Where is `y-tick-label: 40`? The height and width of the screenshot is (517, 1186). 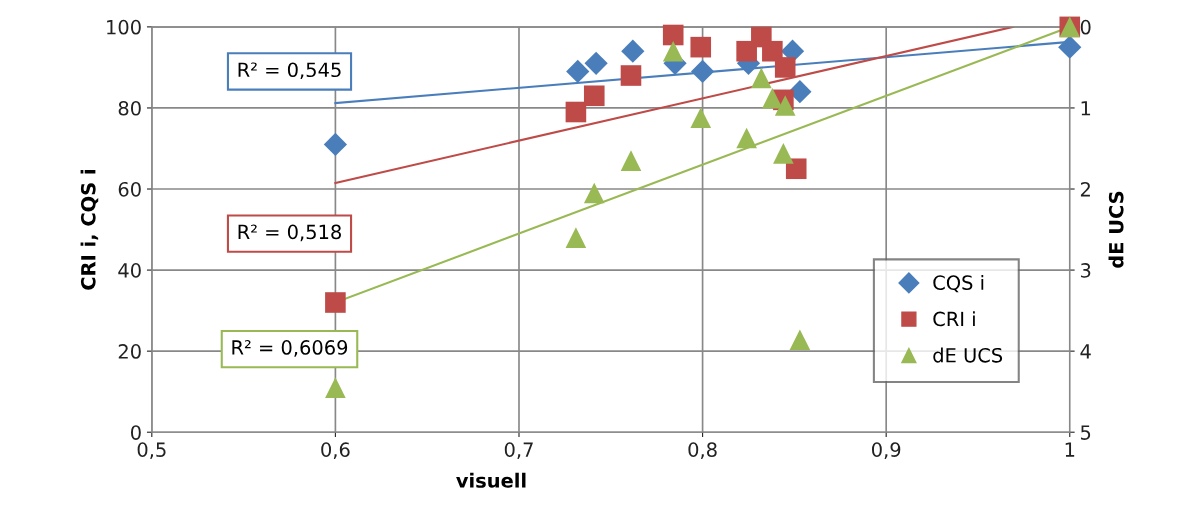 y-tick-label: 40 is located at coordinates (129, 270).